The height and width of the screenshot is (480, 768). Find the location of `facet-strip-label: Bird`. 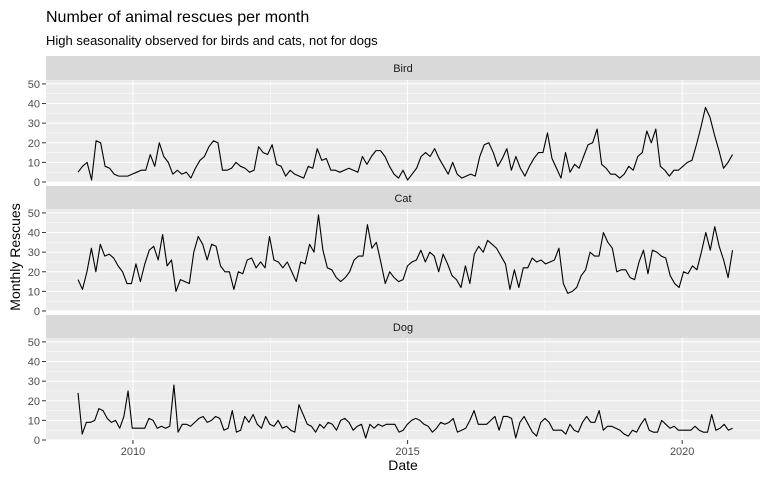

facet-strip-label: Bird is located at coordinates (403, 69).